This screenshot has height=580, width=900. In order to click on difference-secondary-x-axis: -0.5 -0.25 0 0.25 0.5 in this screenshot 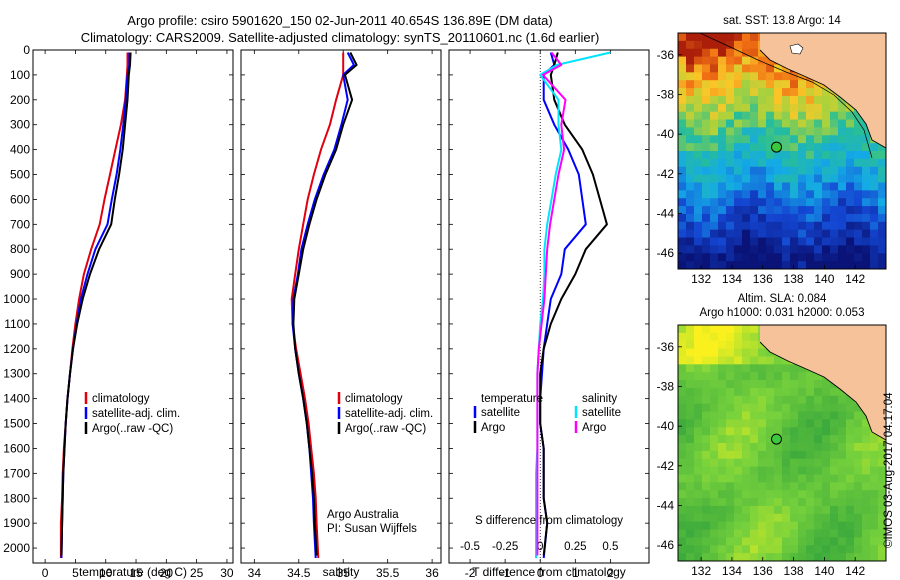, I will do `click(539, 547)`.